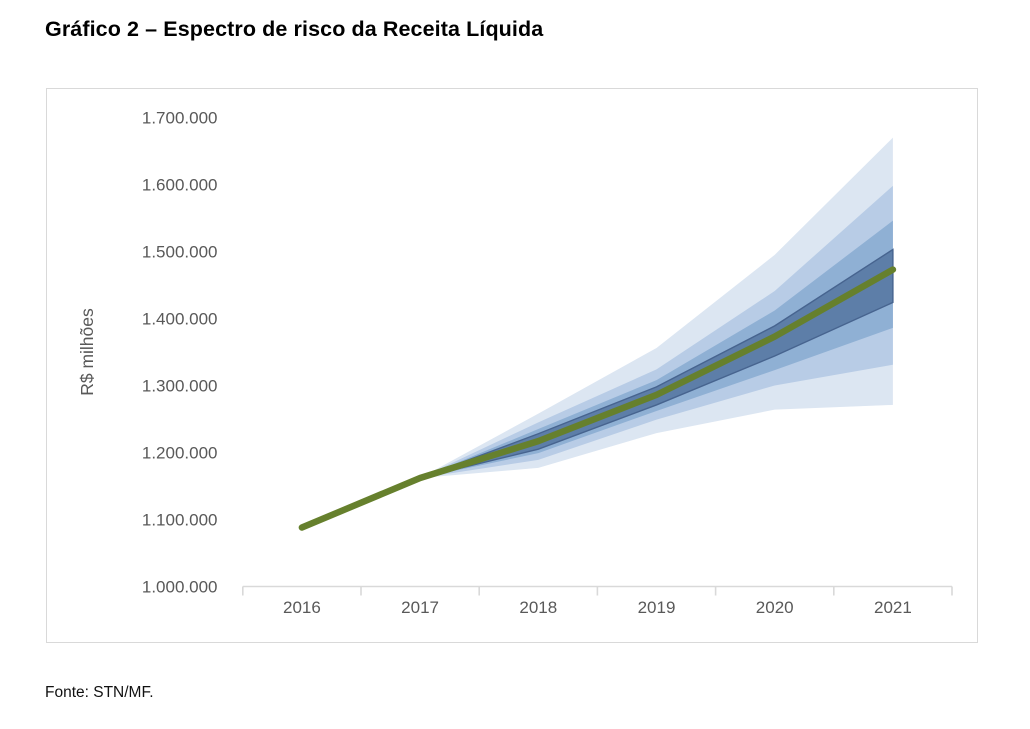  What do you see at coordinates (180, 520) in the screenshot?
I see `y-tick-label: 1.100.000` at bounding box center [180, 520].